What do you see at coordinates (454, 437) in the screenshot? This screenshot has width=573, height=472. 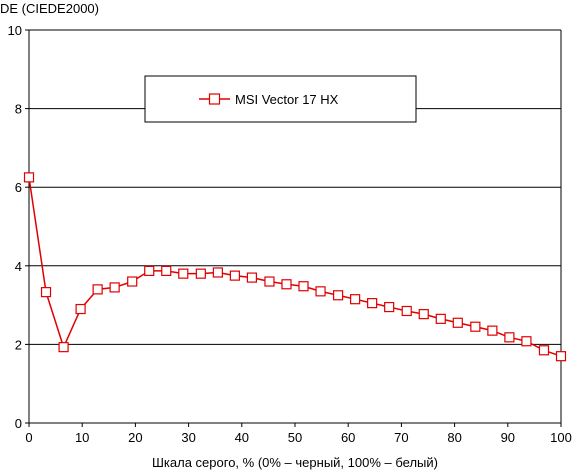 I see `x-tick-label-80: 80` at bounding box center [454, 437].